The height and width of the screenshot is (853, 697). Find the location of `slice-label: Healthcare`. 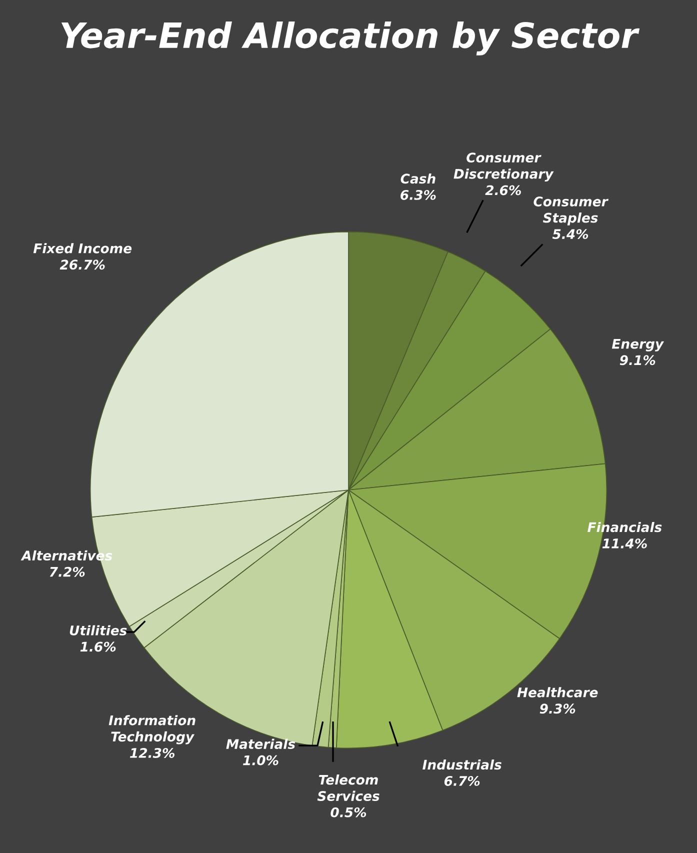

slice-label: Healthcare is located at coordinates (557, 692).